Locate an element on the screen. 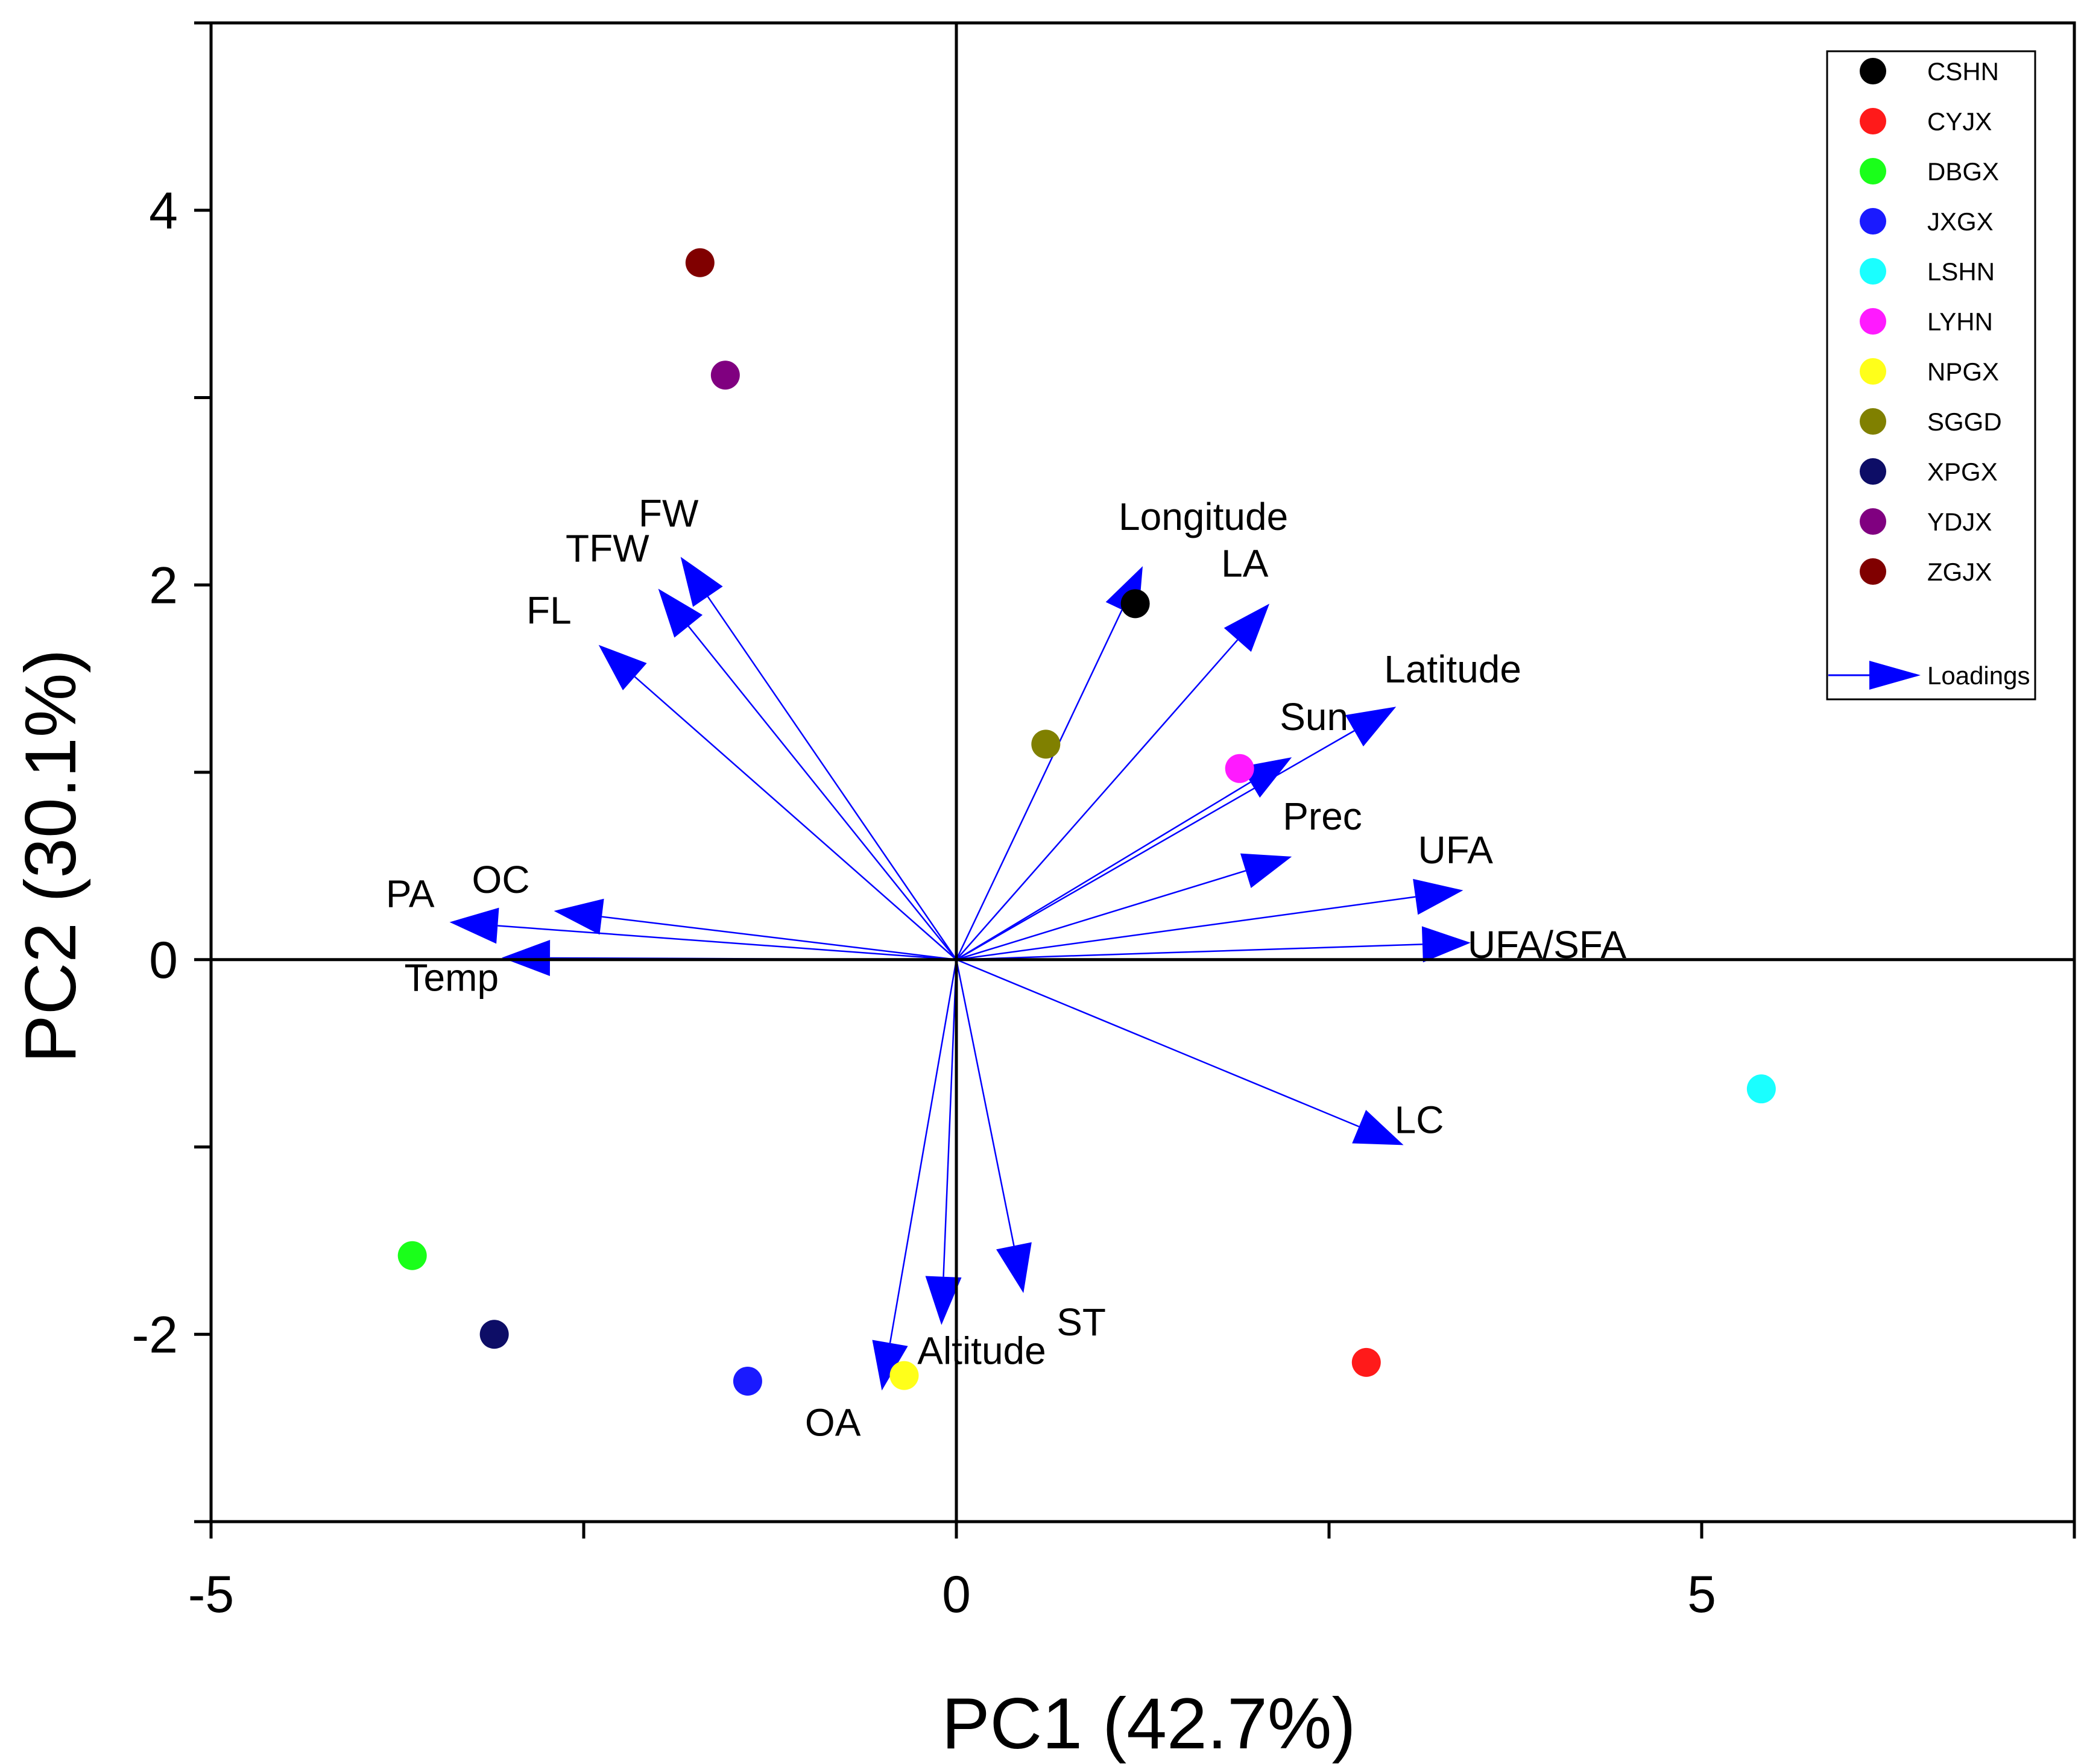 The width and height of the screenshot is (2084, 1764). loading-label: ST is located at coordinates (1081, 1322).